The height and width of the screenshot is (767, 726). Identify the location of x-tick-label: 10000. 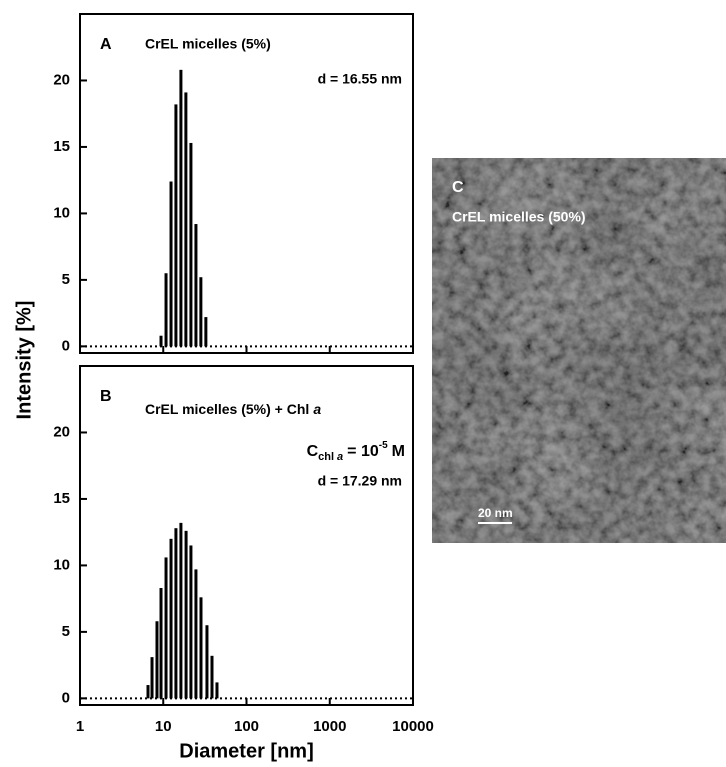
(413, 726).